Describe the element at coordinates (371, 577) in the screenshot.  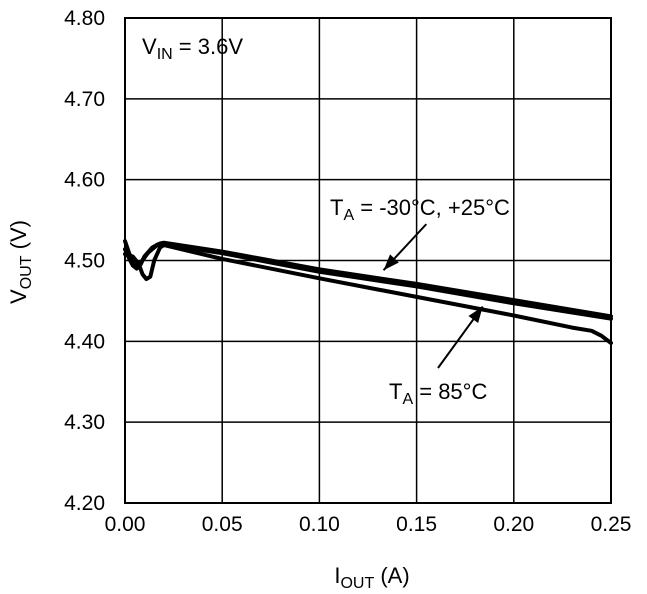
I see `x-axis-label: IOUT (A)` at that location.